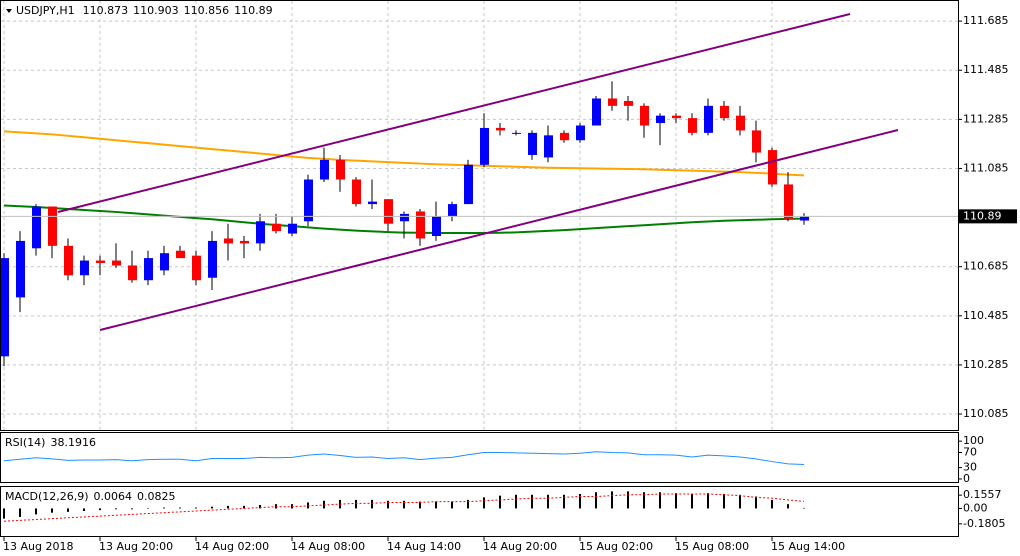 The image size is (1020, 556). Describe the element at coordinates (973, 440) in the screenshot. I see `y-tick-label: 100` at that location.